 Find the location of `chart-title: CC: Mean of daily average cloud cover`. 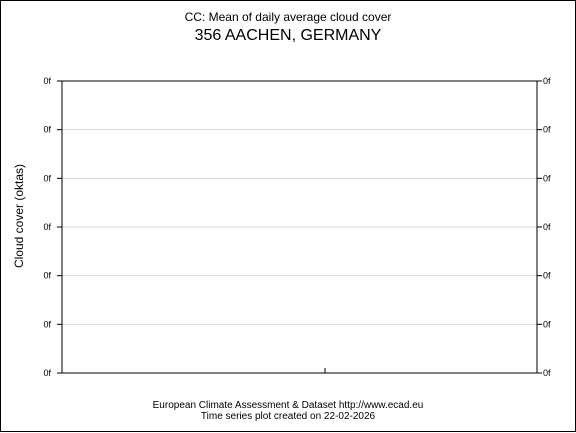

chart-title: CC: Mean of daily average cloud cover is located at coordinates (288, 17).